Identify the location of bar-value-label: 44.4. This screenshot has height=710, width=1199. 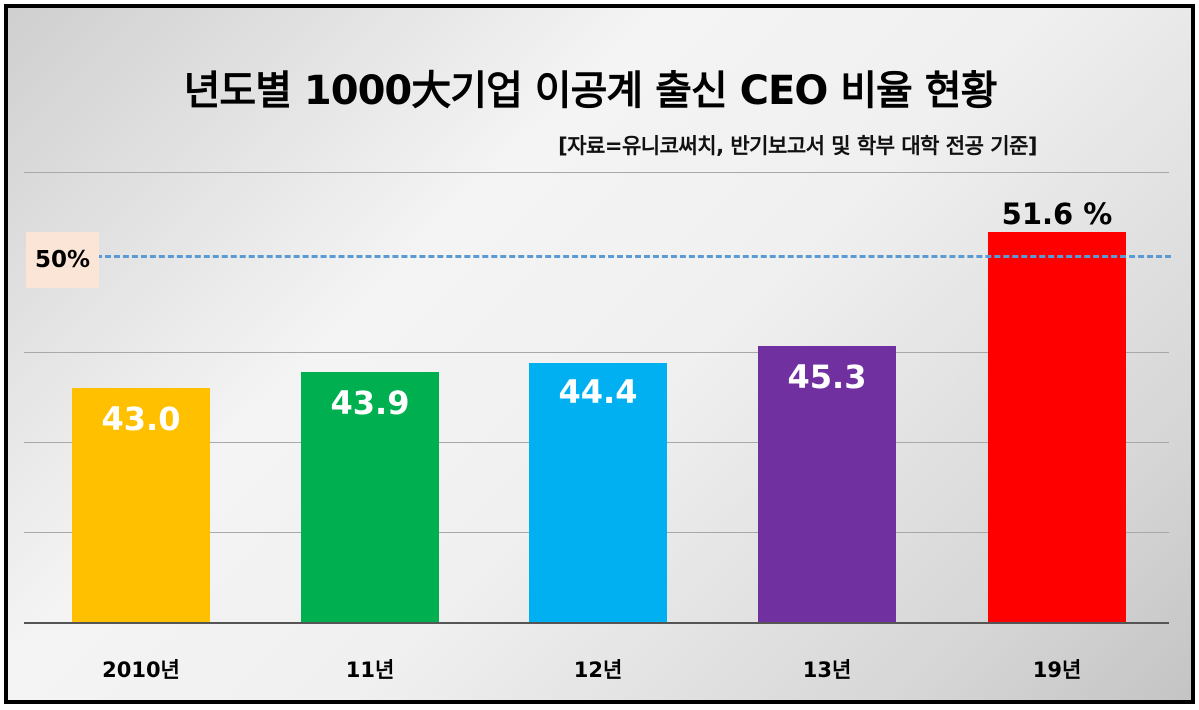
(598, 392).